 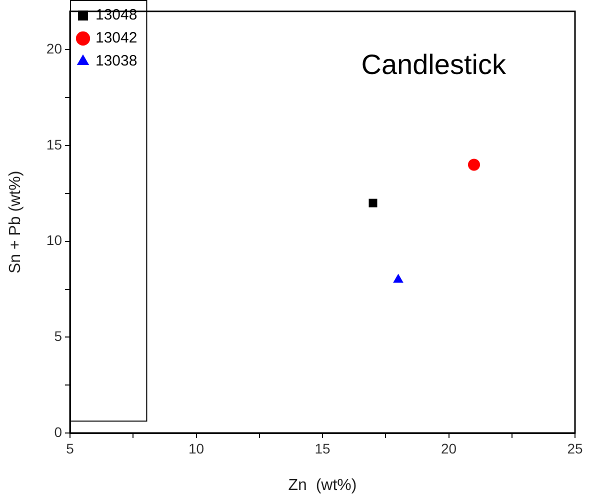 What do you see at coordinates (322, 485) in the screenshot?
I see `x-axis-title: Zn (wt%)` at bounding box center [322, 485].